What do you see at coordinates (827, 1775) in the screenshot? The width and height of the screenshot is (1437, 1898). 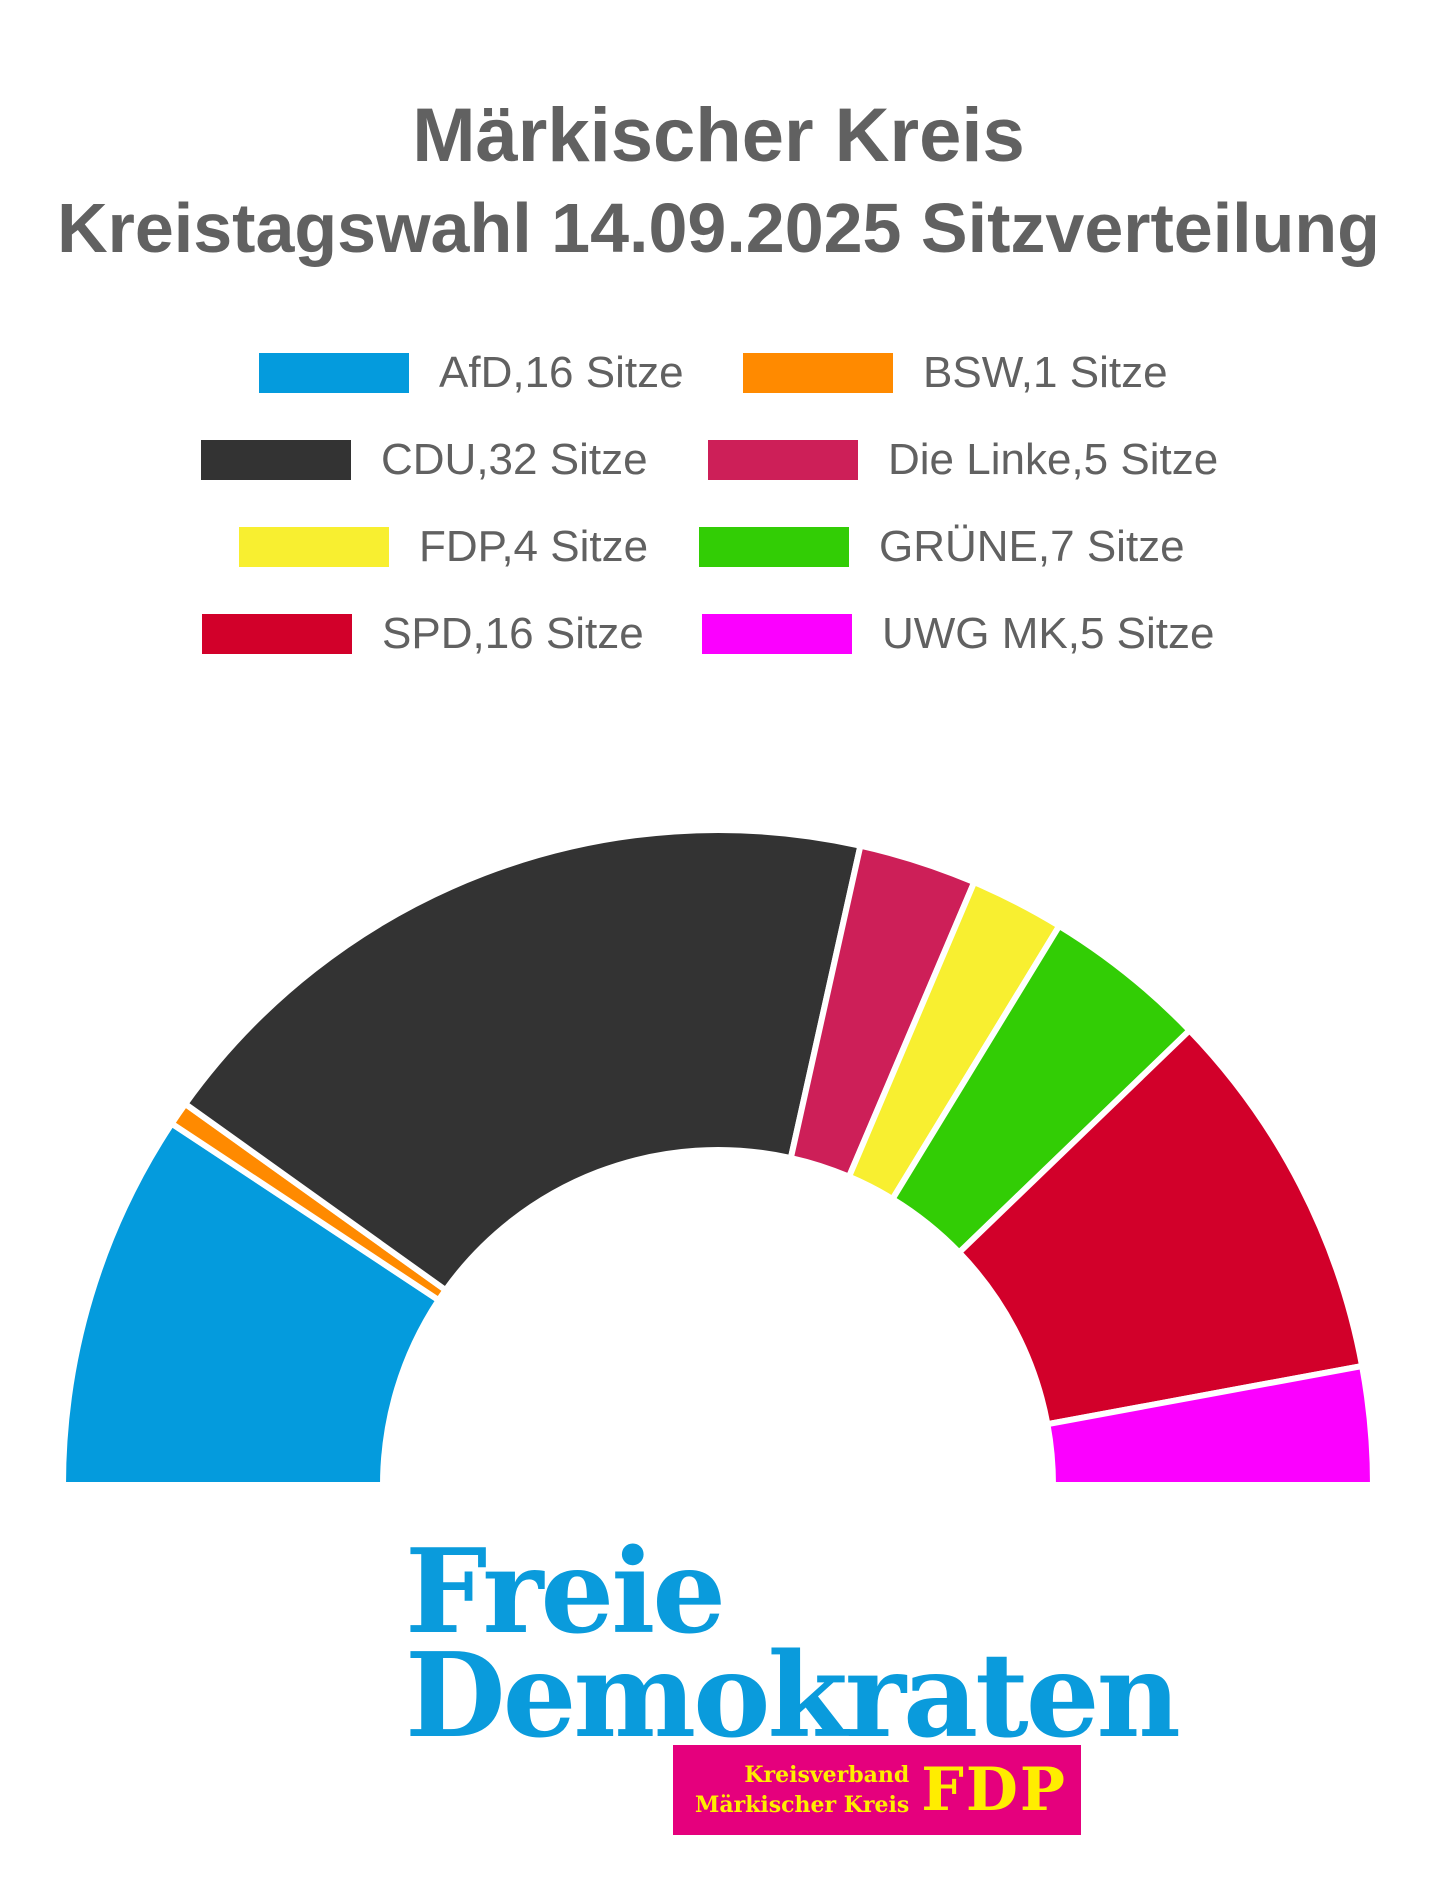 I see `badge-line-kreisverband: Kreisverband` at bounding box center [827, 1775].